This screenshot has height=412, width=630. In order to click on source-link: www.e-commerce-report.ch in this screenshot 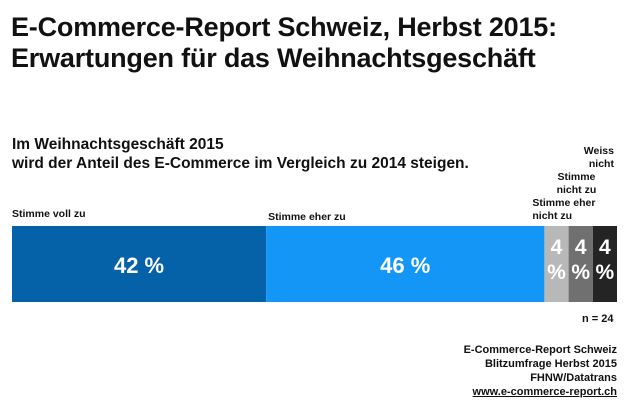, I will do `click(544, 392)`.